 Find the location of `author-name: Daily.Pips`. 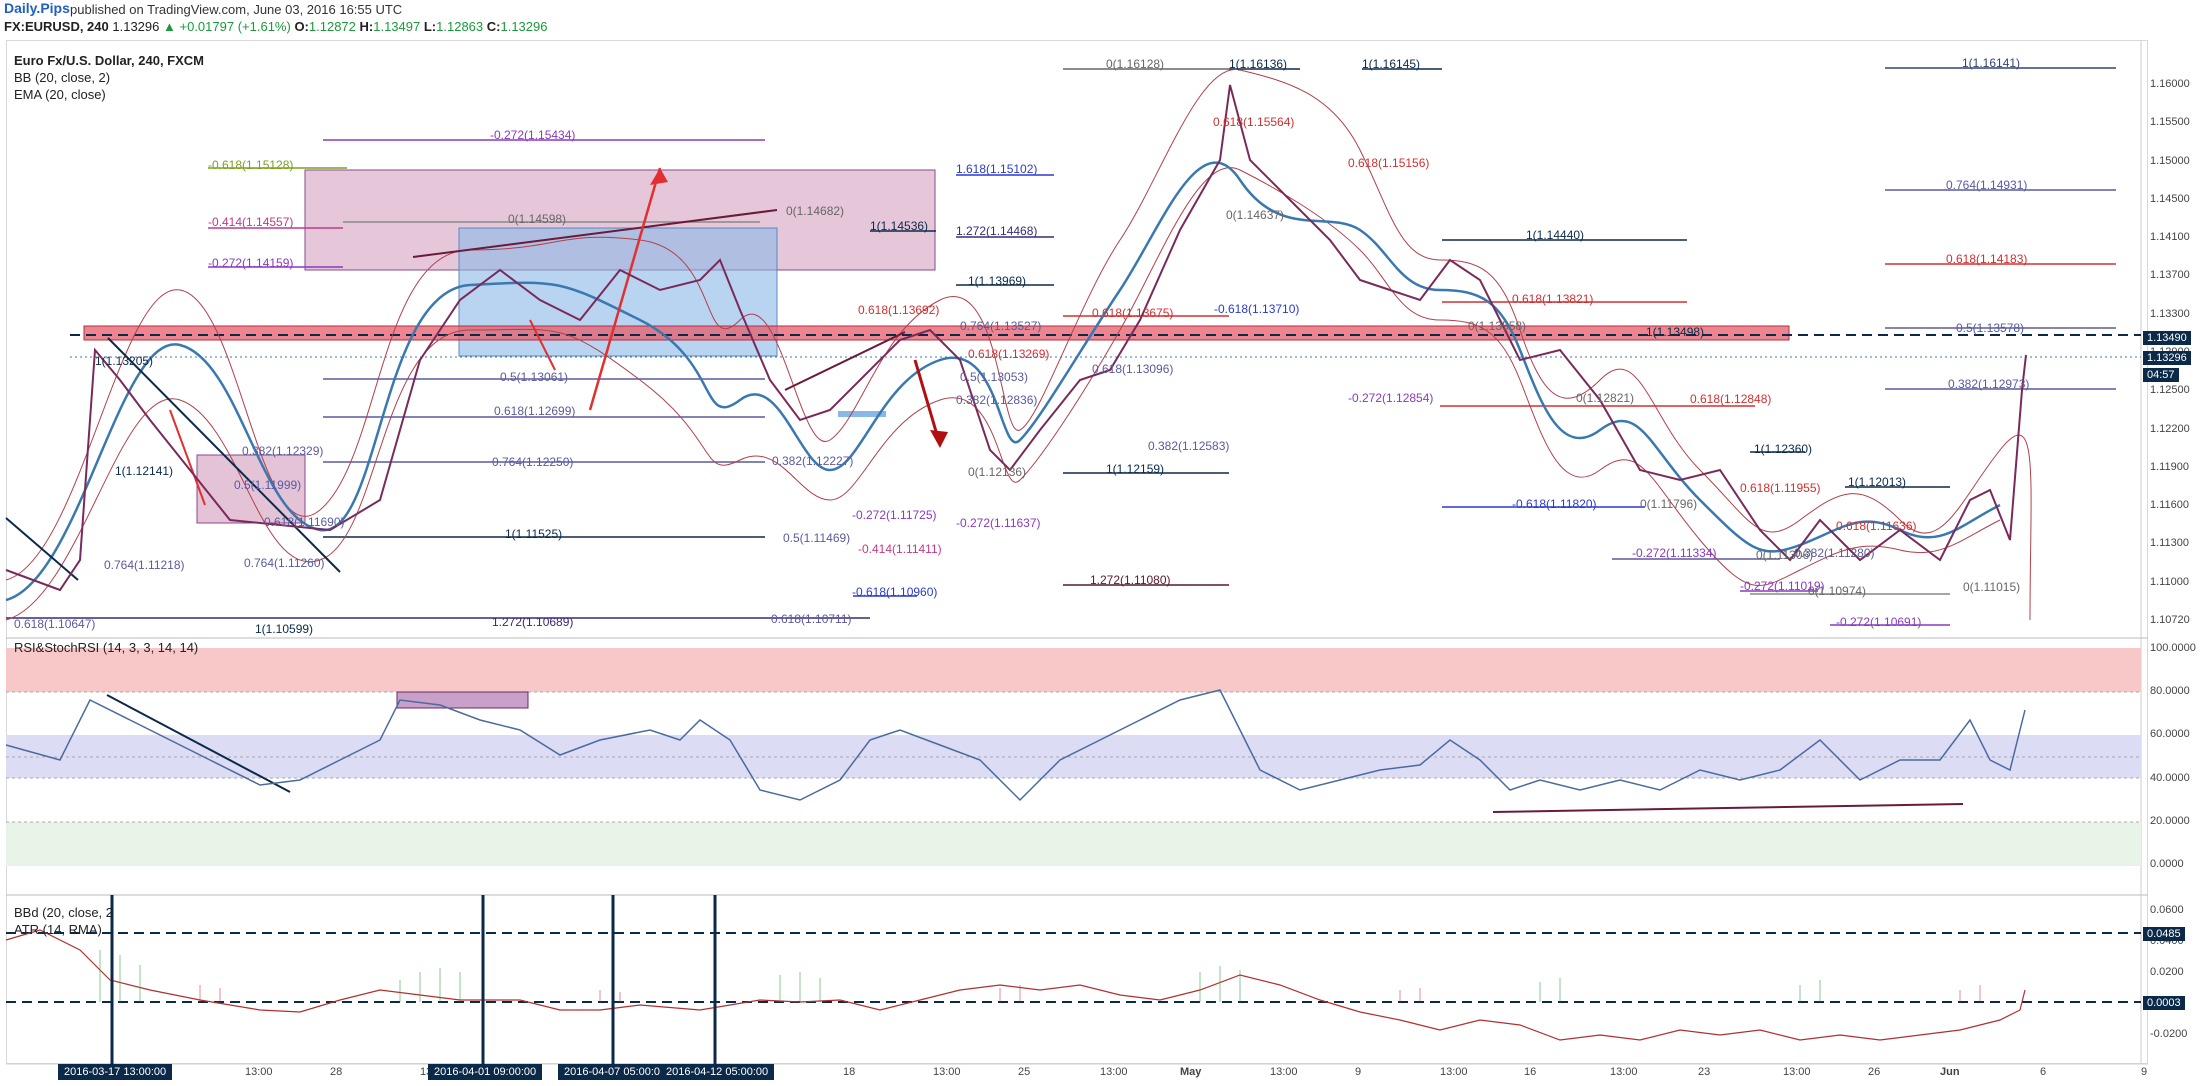

author-name: Daily.Pips is located at coordinates (37, 8).